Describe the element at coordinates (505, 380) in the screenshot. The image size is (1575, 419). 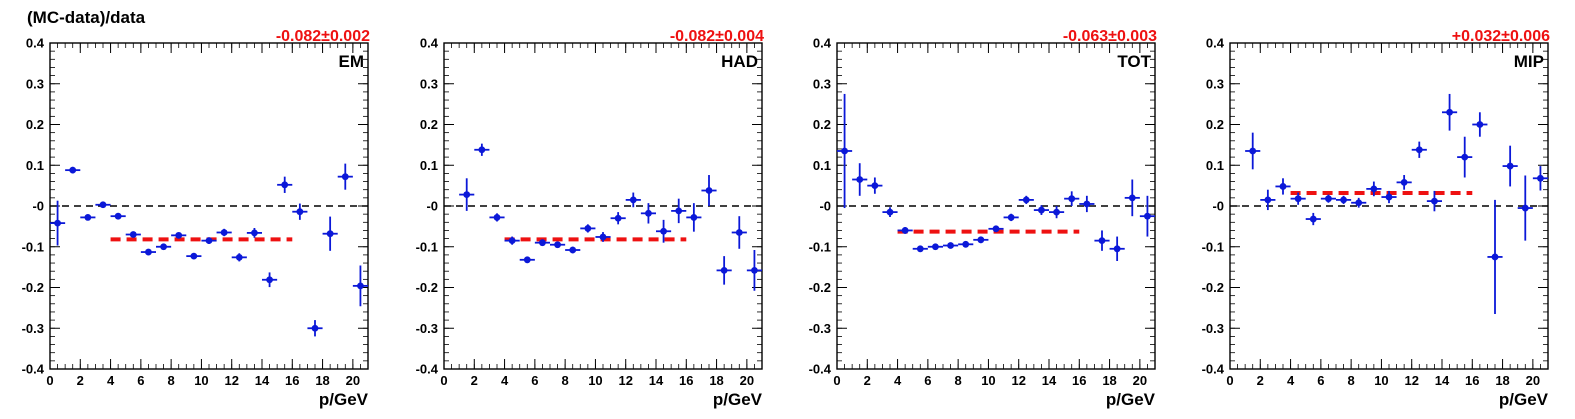
I see `x-tick-label: 4` at that location.